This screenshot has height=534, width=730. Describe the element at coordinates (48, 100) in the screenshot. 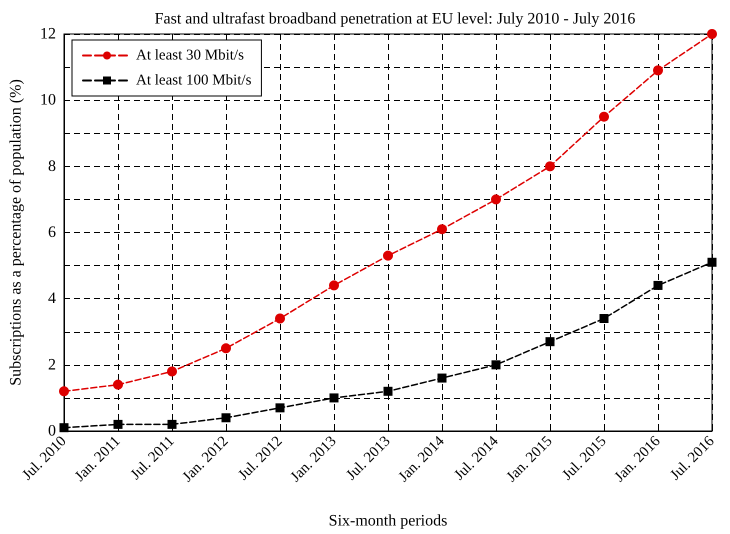

I see `y-tick-label: 10` at that location.